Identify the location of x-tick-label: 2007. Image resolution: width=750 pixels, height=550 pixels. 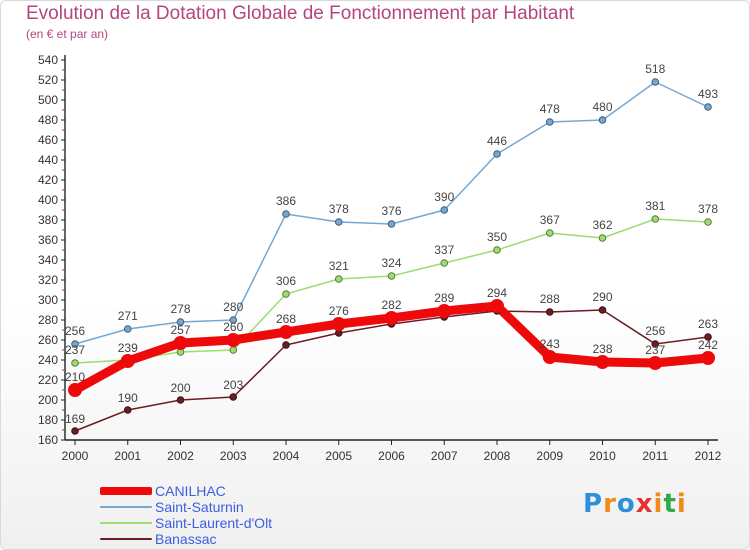
(444, 456).